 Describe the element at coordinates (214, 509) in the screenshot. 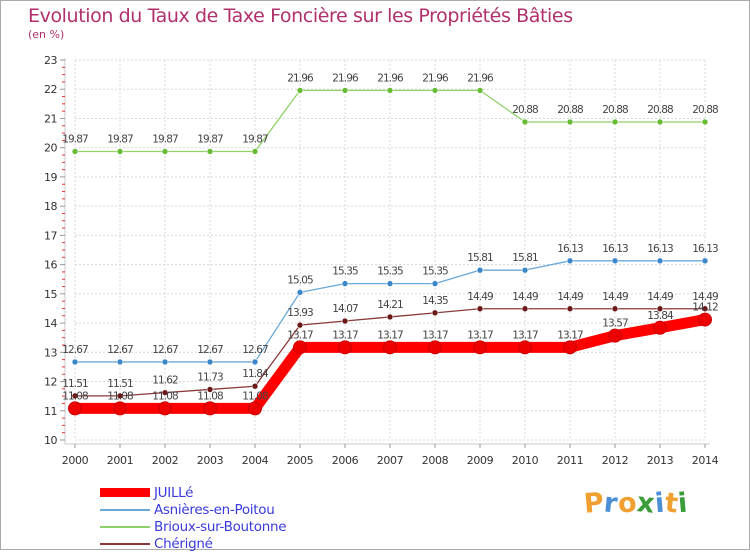

I see `legend-label: Asnières-en-Poitou` at that location.